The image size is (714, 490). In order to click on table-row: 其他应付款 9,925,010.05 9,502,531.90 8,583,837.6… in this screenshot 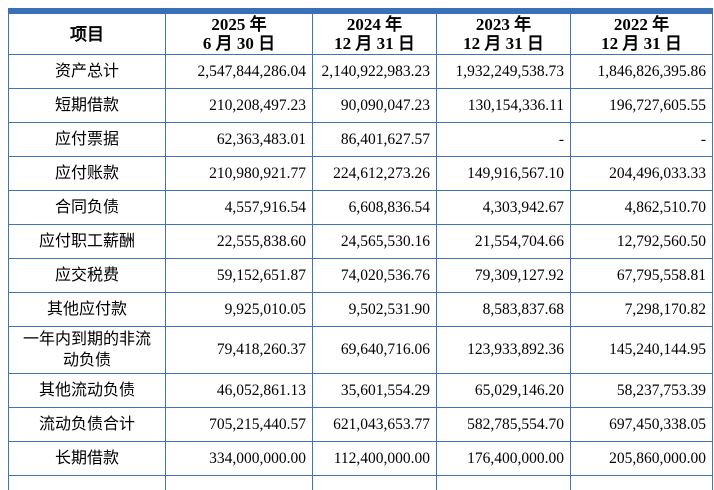, I will do `click(360, 309)`.